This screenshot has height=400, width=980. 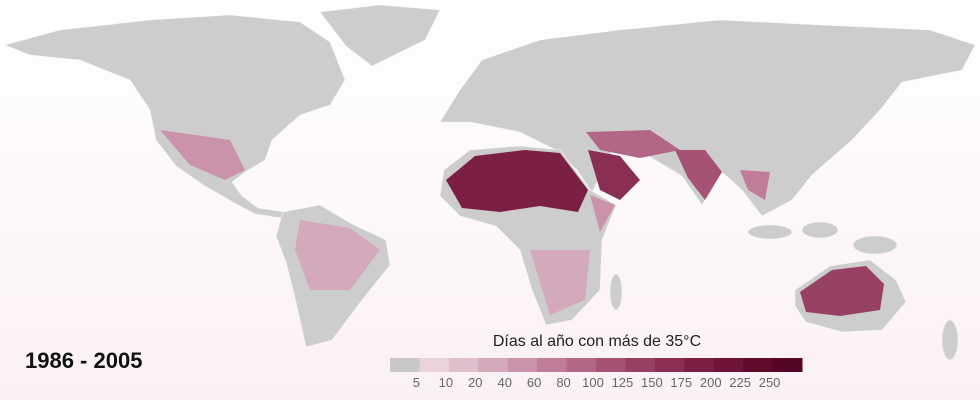 What do you see at coordinates (740, 382) in the screenshot?
I see `legend-tick-label: 225` at bounding box center [740, 382].